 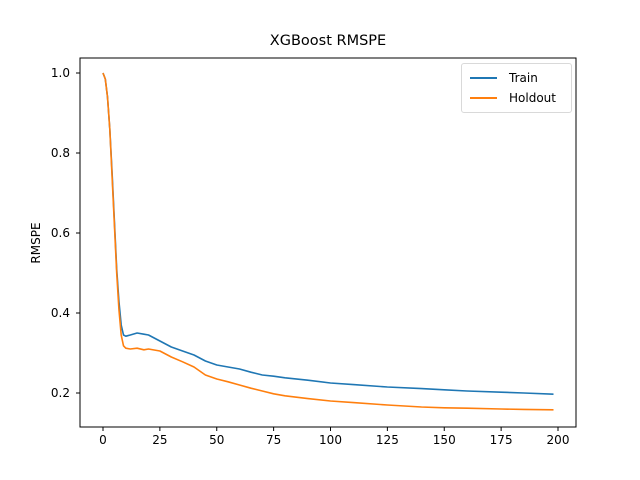 I want to click on x-tick-label: 150, so click(x=444, y=440).